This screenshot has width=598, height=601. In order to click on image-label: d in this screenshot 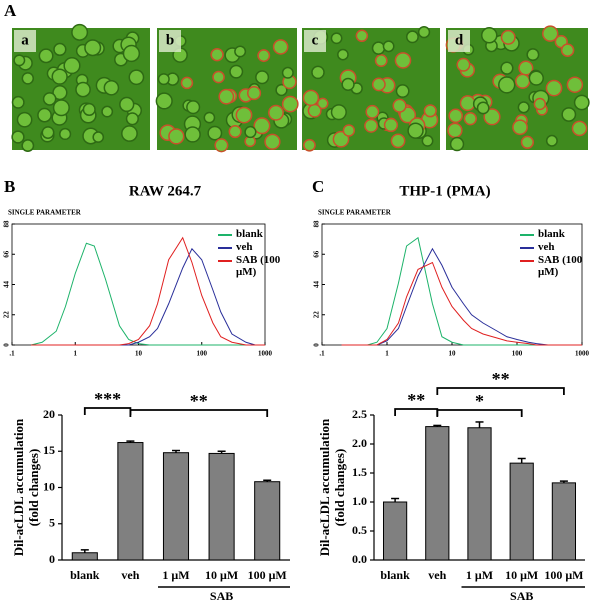, I will do `click(459, 40)`.